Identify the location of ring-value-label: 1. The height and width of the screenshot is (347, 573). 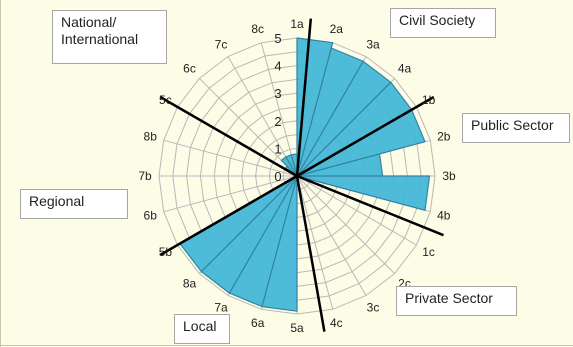
(277, 148).